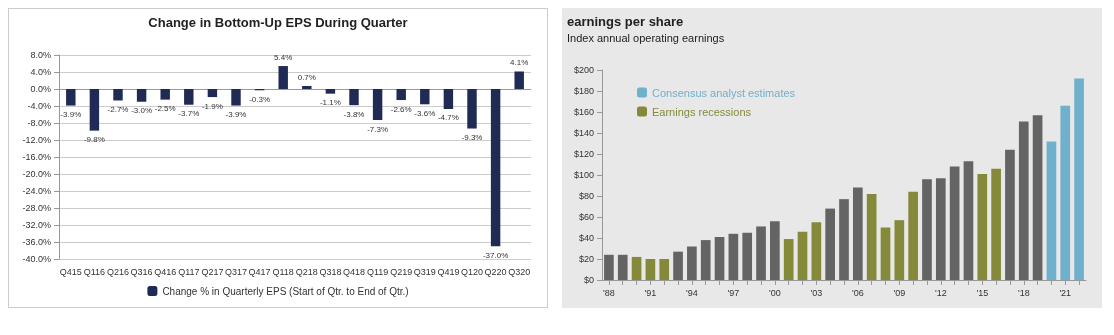 The width and height of the screenshot is (1114, 335). What do you see at coordinates (306, 271) in the screenshot?
I see `x-tick-label: Q218` at bounding box center [306, 271].